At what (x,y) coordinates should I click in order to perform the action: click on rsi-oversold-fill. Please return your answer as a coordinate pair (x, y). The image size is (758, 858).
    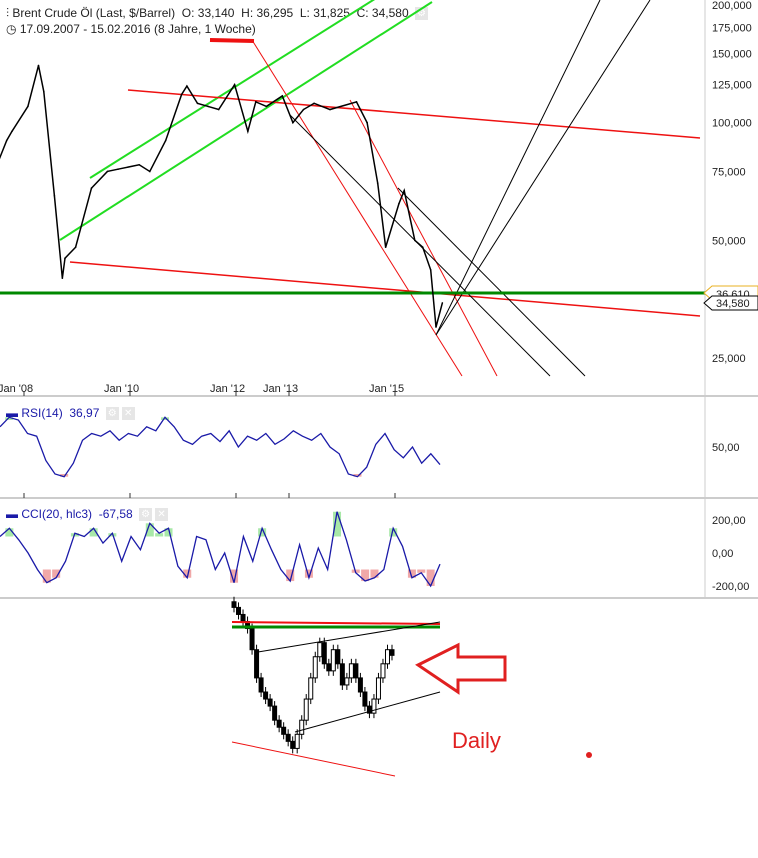
    Looking at the image, I should click on (64, 475).